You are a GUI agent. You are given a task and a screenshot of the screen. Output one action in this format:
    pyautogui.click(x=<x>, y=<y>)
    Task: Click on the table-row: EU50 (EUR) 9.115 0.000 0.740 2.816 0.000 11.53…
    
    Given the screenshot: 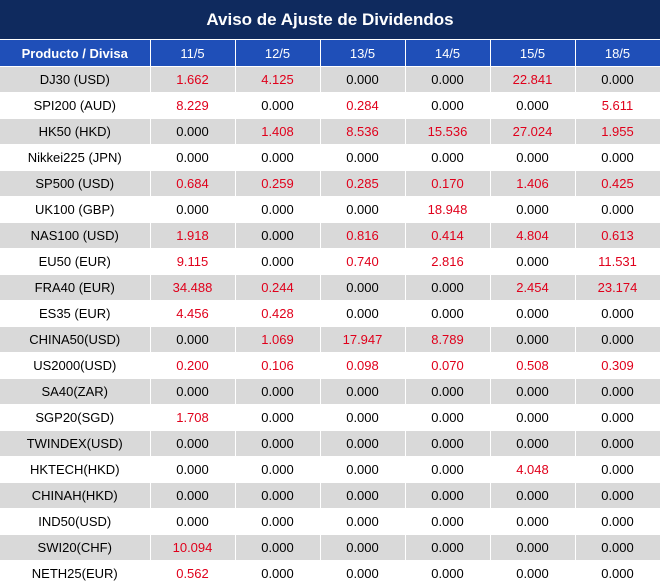 What is the action you would take?
    pyautogui.click(x=330, y=261)
    